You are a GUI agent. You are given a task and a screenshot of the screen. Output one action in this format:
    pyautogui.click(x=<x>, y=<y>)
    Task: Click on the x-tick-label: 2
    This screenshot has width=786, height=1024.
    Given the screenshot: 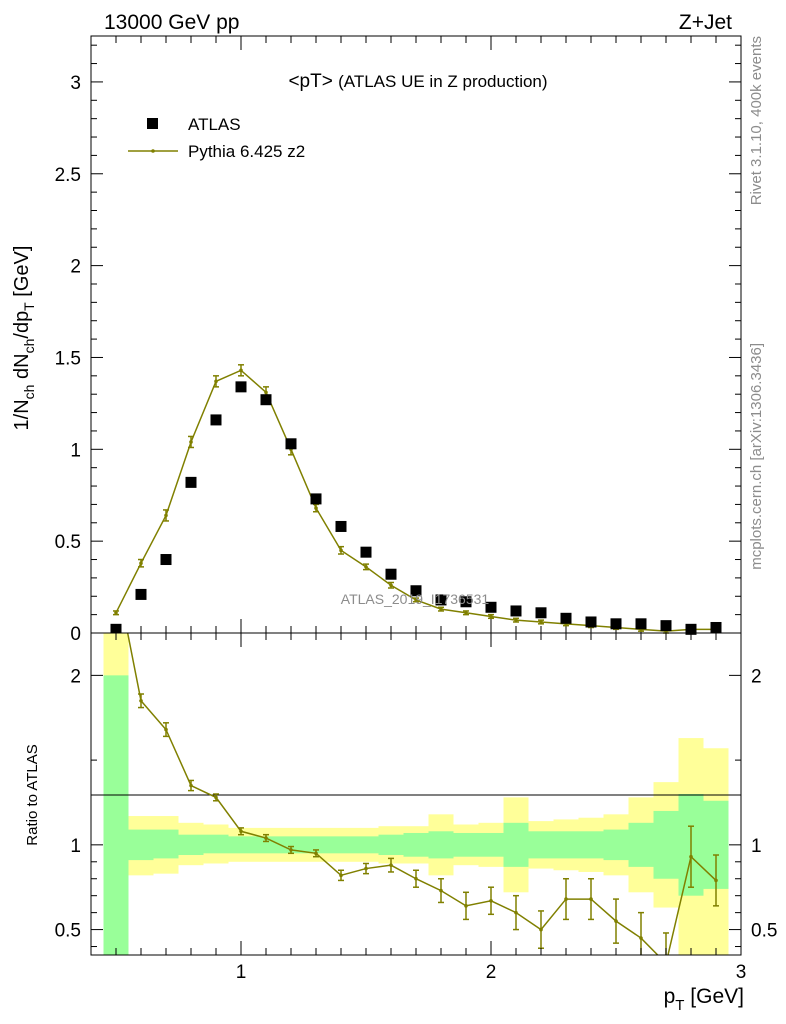 What is the action you would take?
    pyautogui.click(x=491, y=972)
    